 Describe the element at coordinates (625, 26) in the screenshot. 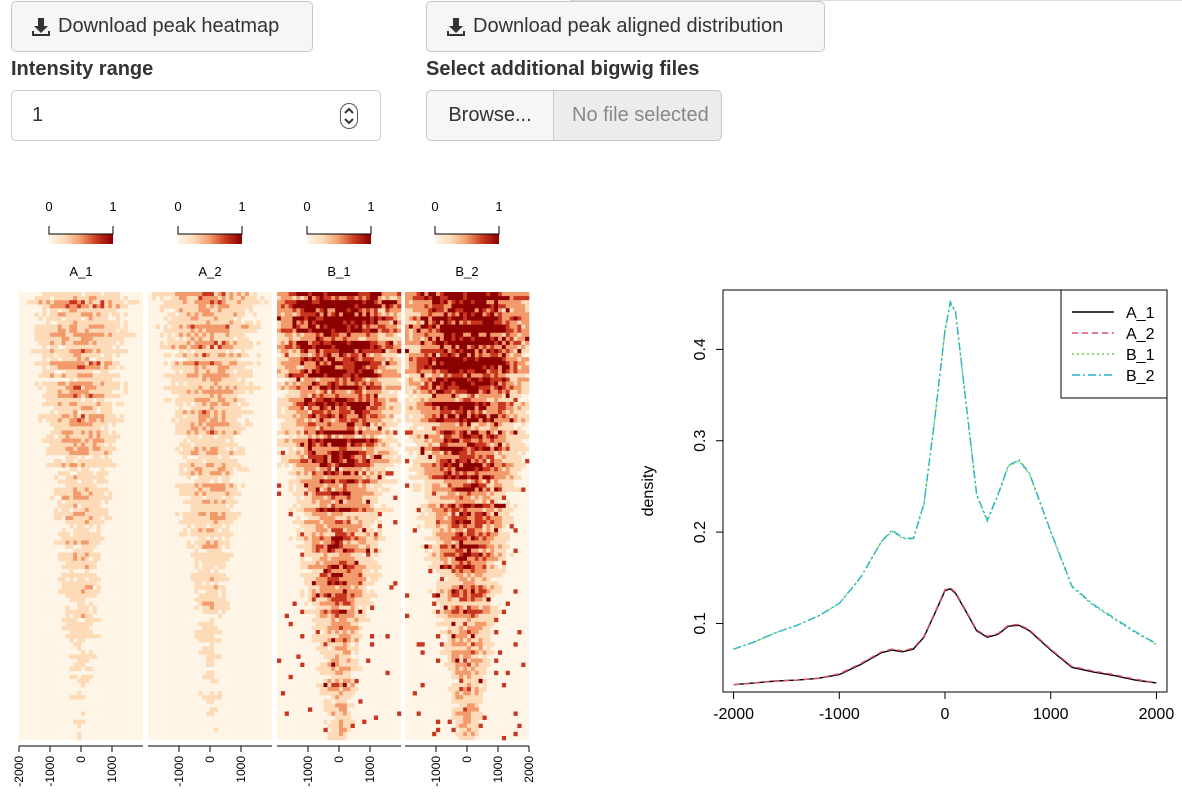

I see `download-distribution-button: Download peak aligned distribution` at that location.